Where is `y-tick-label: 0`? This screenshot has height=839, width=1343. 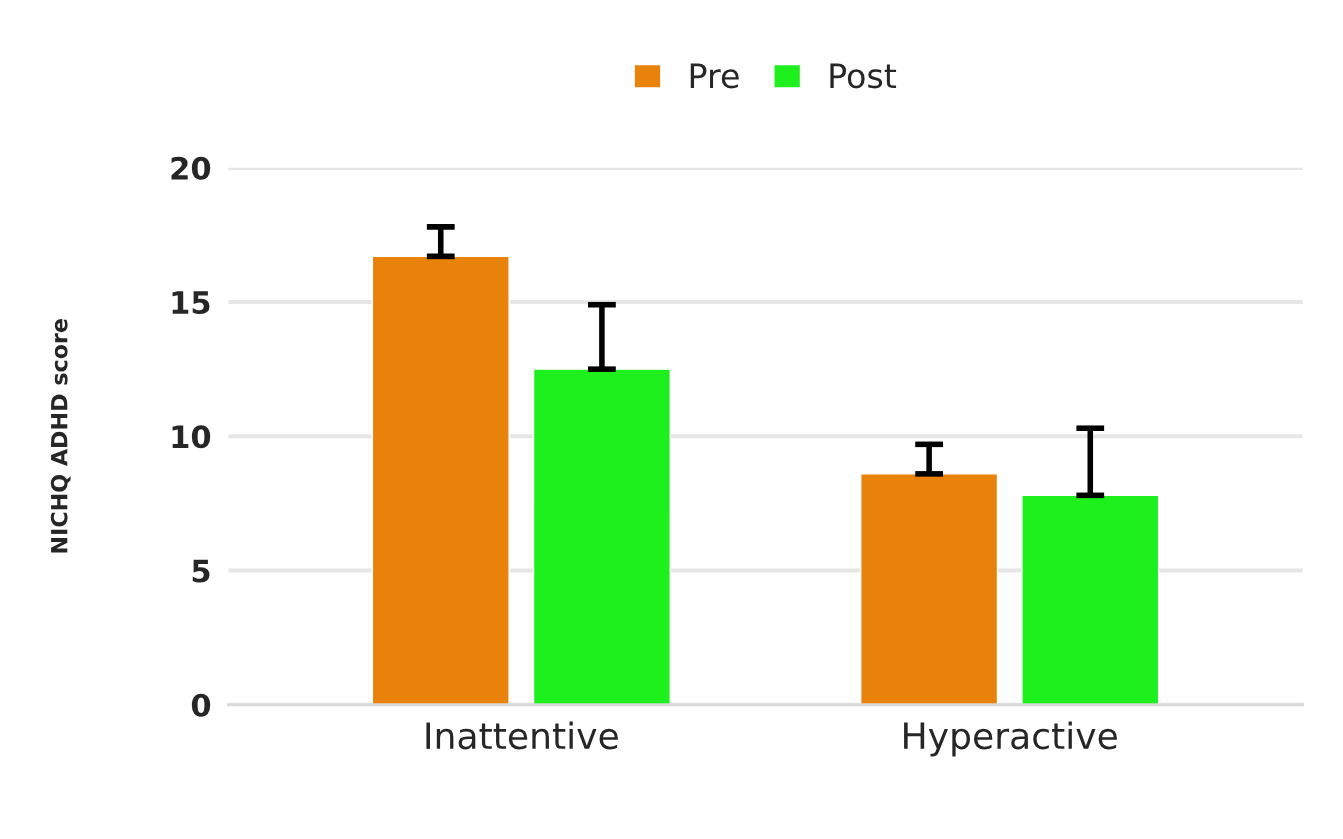 y-tick-label: 0 is located at coordinates (201, 705).